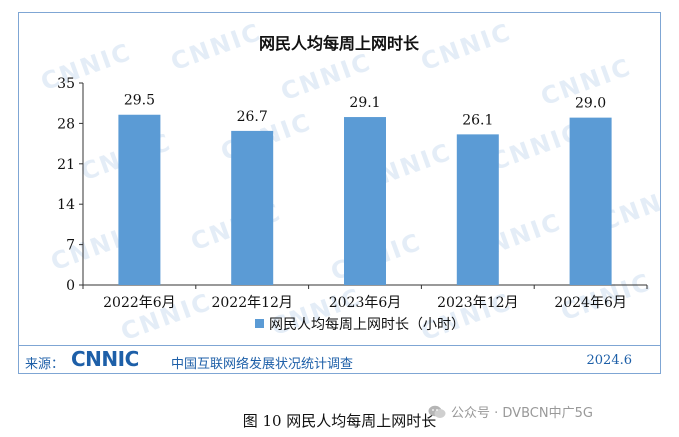 This screenshot has height=437, width=679. What do you see at coordinates (251, 303) in the screenshot?
I see `x-tick-label: 2022年12月` at bounding box center [251, 303].